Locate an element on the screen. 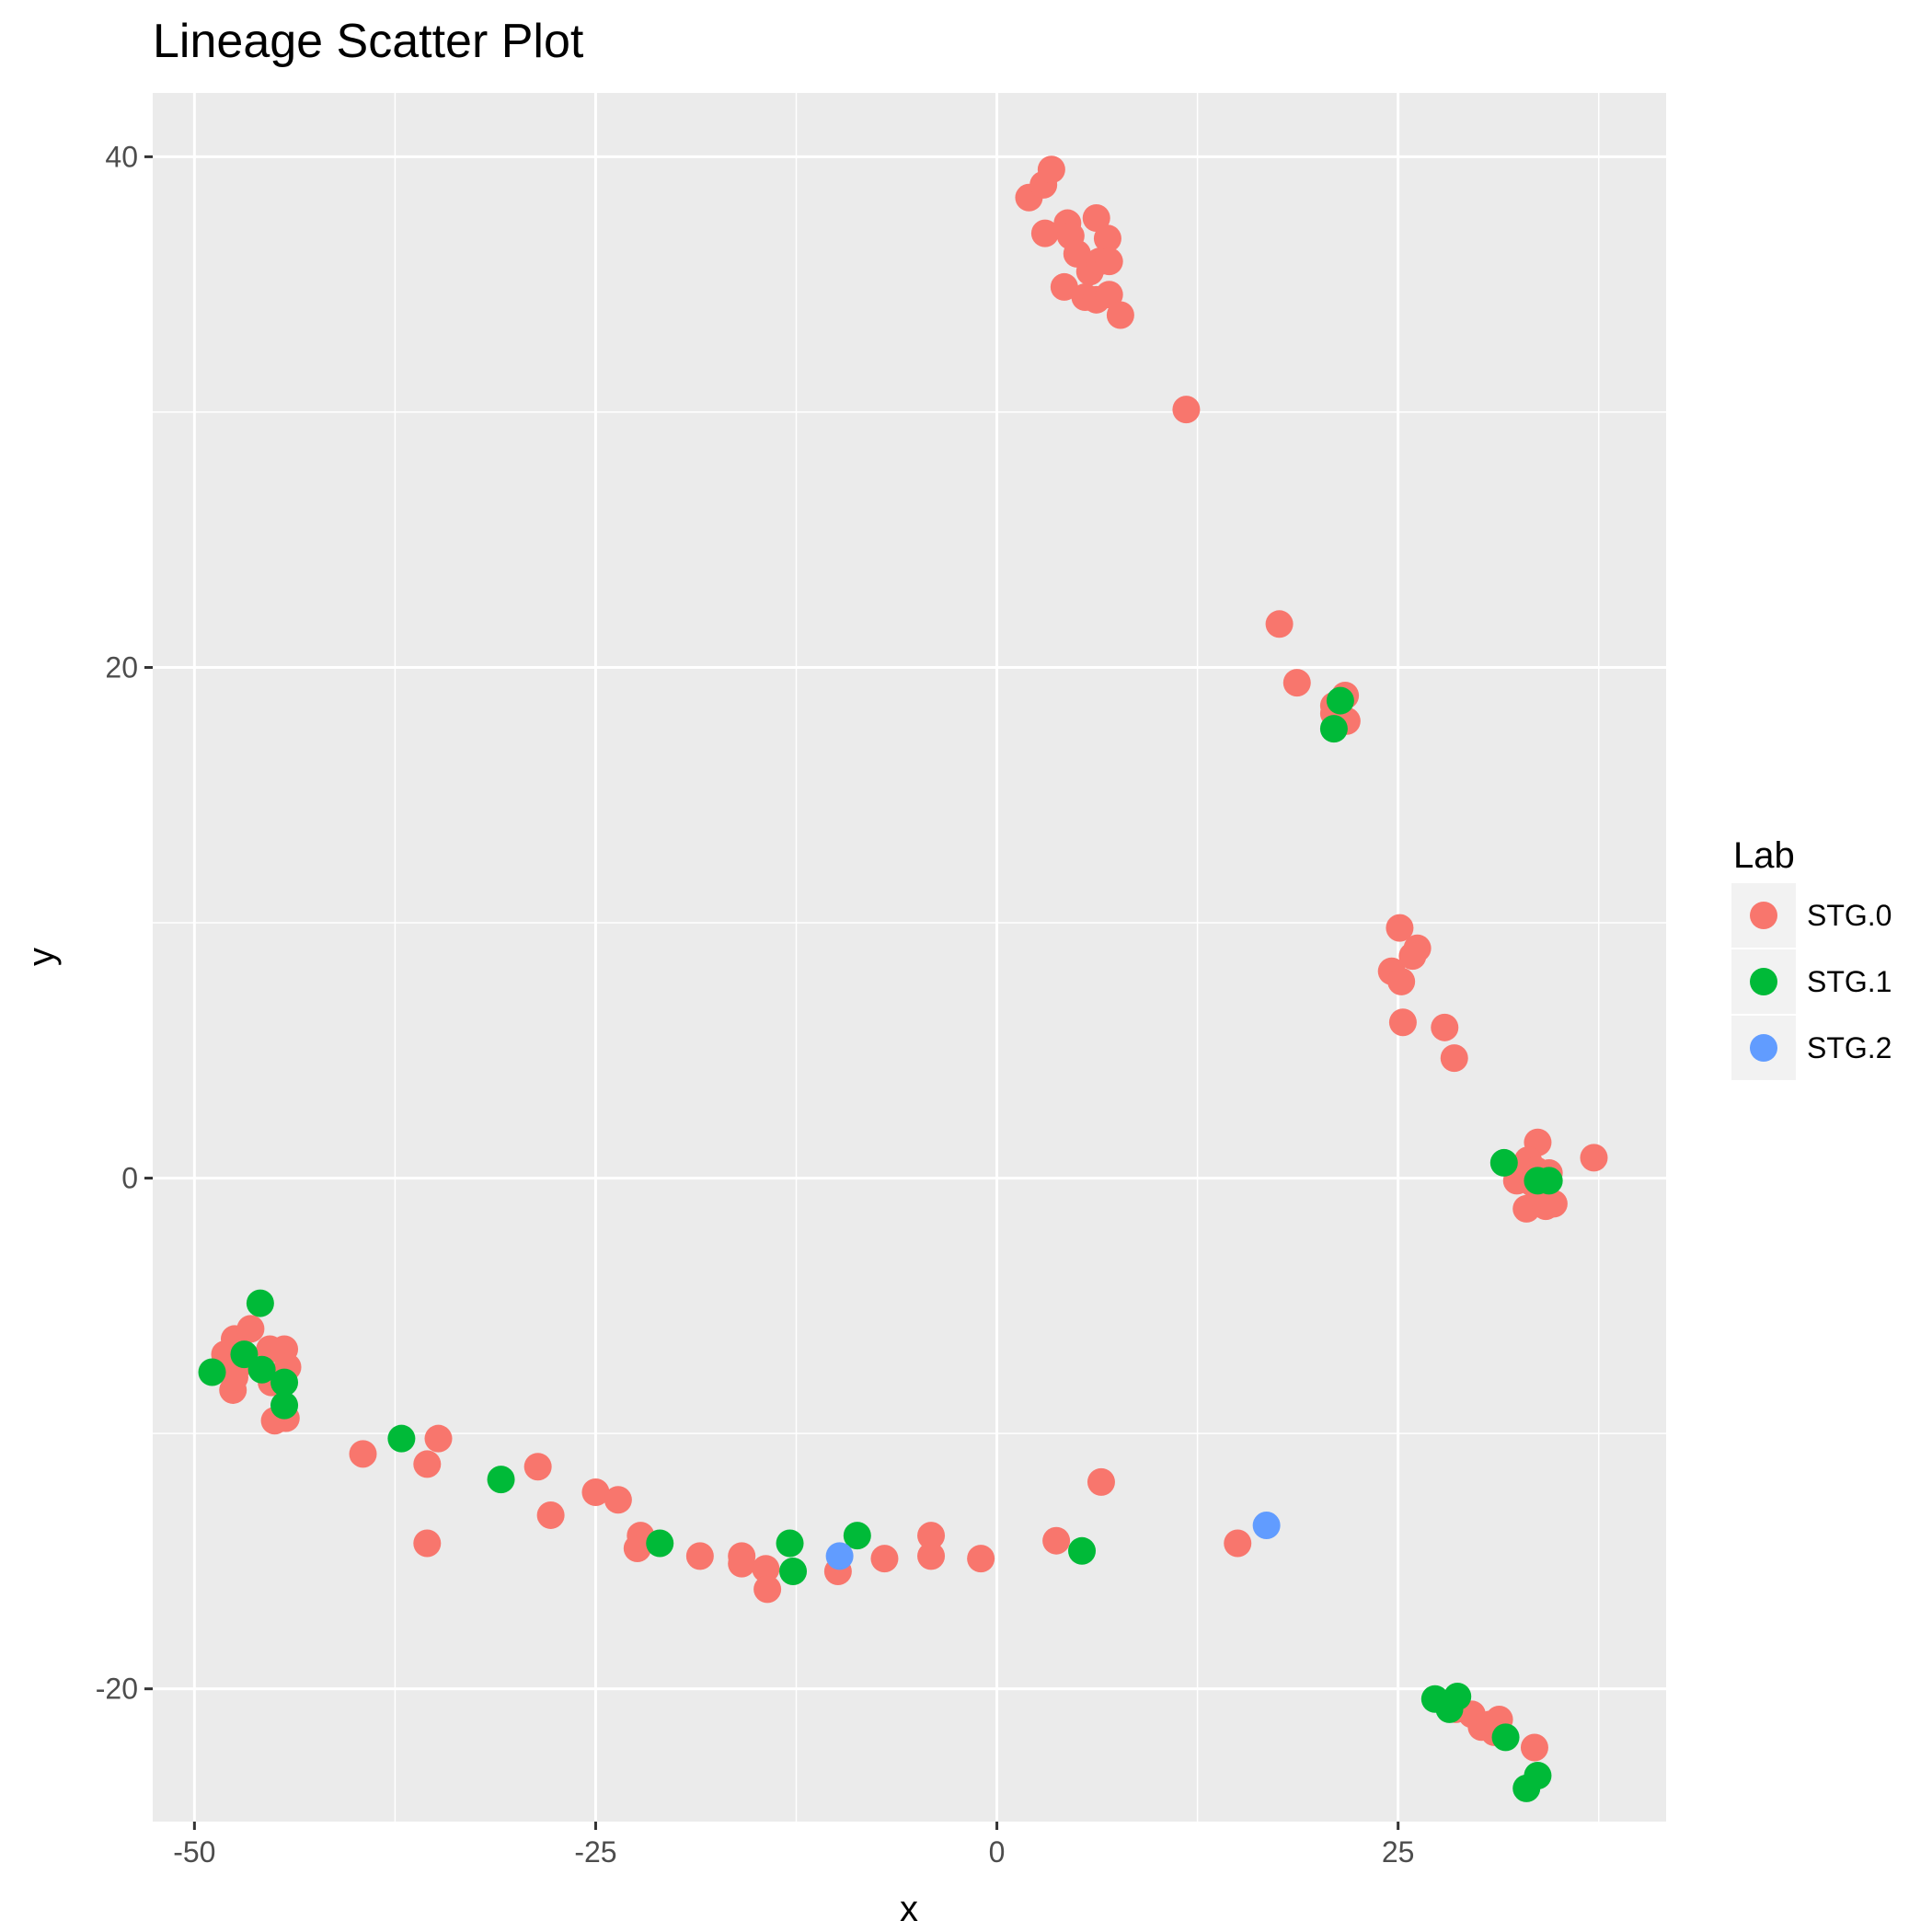 The height and width of the screenshot is (1932, 1932). y-tick-label: -20 is located at coordinates (117, 1689).